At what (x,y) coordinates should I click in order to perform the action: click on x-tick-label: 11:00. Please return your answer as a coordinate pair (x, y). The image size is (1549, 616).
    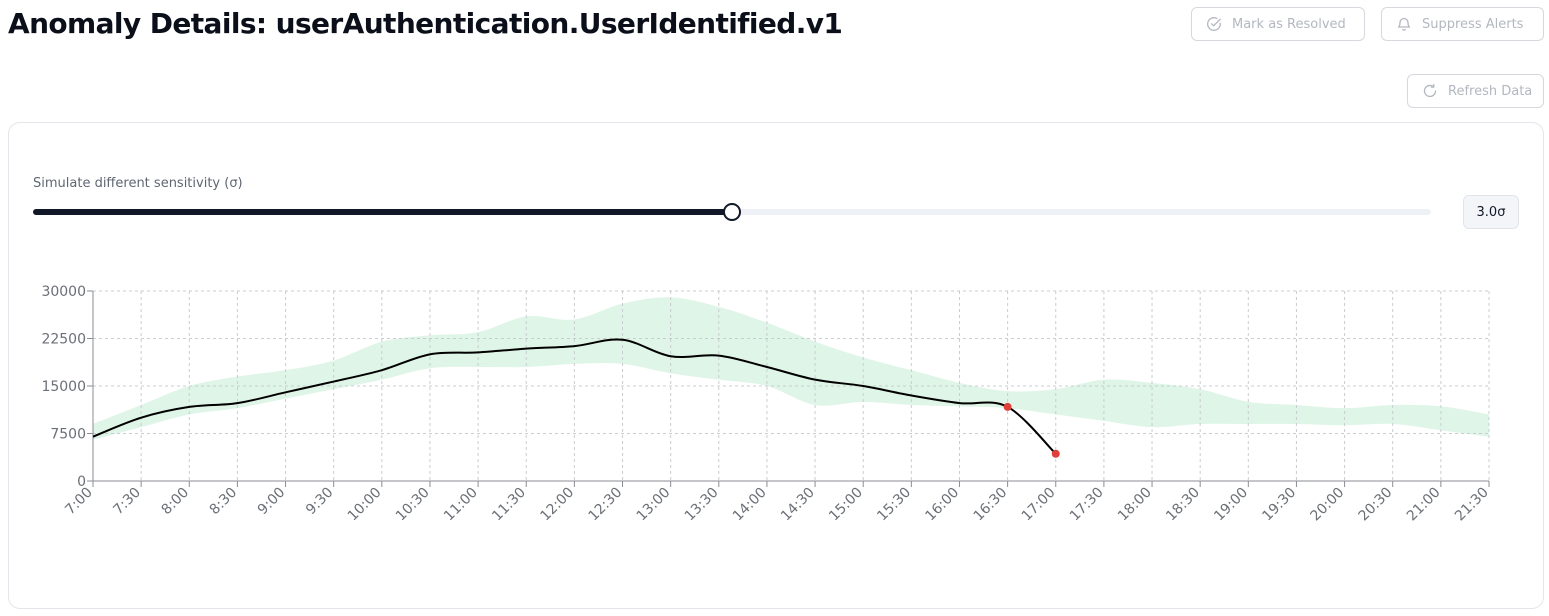
    Looking at the image, I should click on (461, 505).